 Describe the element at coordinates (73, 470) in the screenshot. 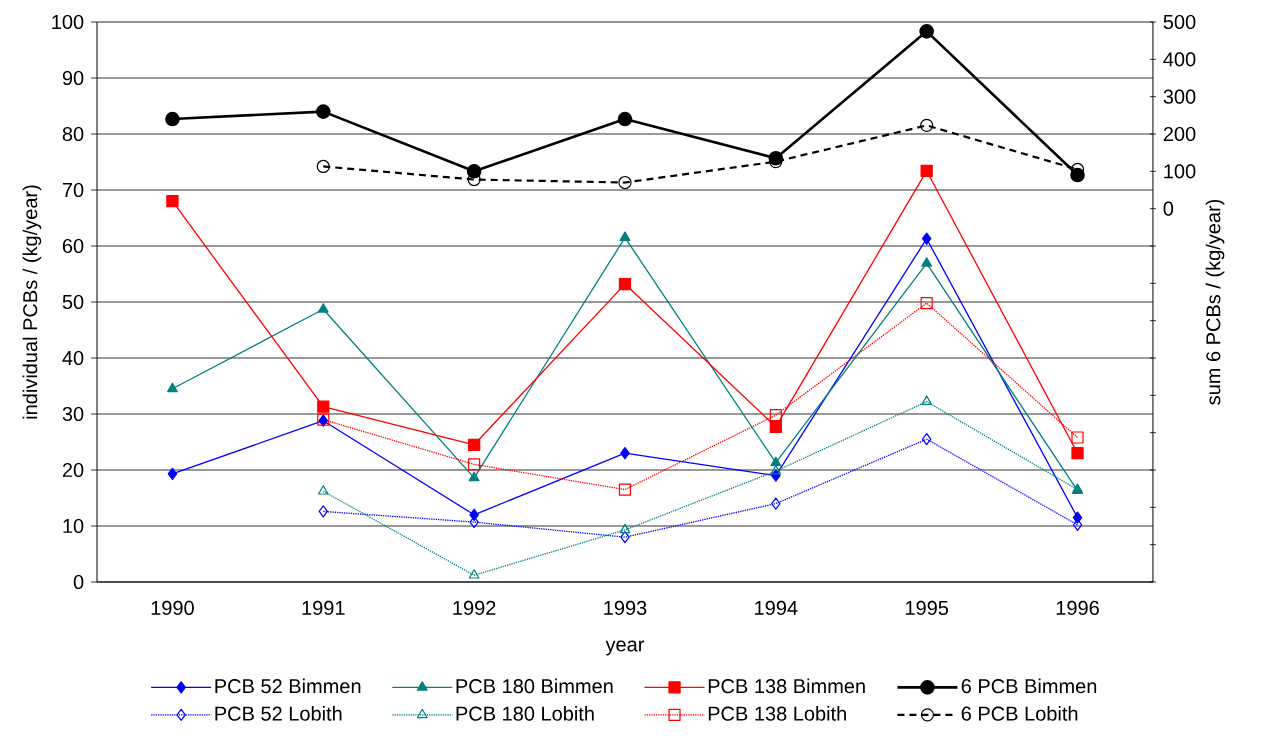

I see `y-tick-label: 20` at that location.